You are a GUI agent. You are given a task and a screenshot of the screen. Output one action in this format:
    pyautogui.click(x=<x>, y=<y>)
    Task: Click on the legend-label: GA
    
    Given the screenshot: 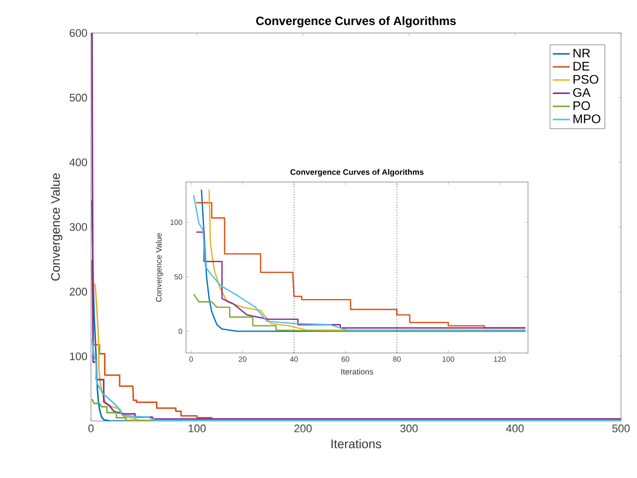 What is the action you would take?
    pyautogui.click(x=582, y=92)
    